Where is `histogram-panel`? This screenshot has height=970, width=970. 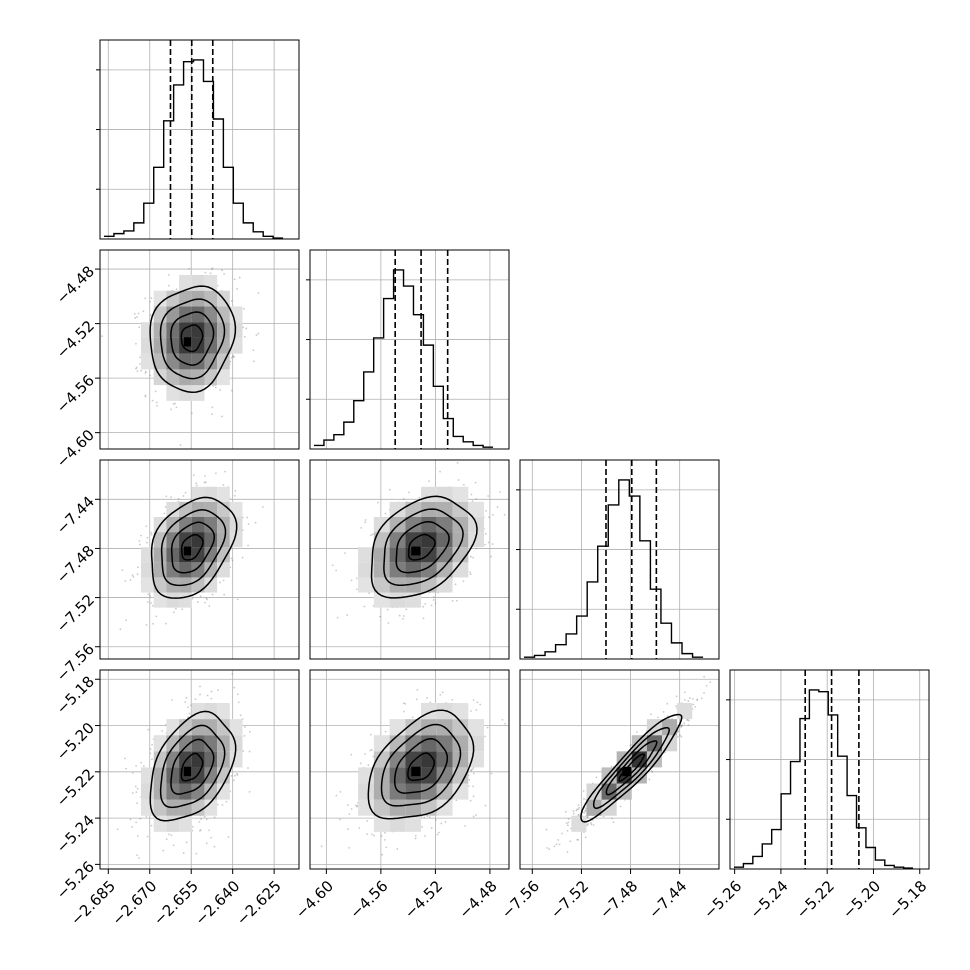
histogram-panel is located at coordinates (408, 349).